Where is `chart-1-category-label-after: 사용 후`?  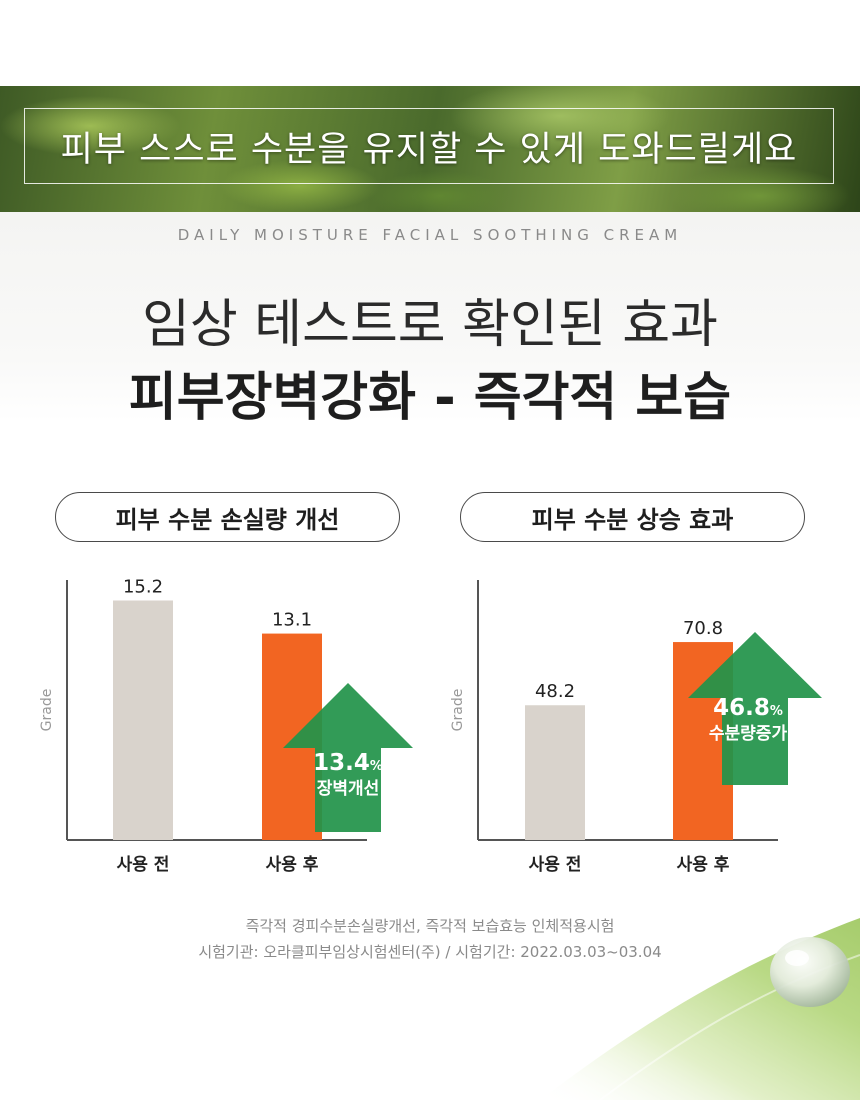 chart-1-category-label-after: 사용 후 is located at coordinates (292, 864).